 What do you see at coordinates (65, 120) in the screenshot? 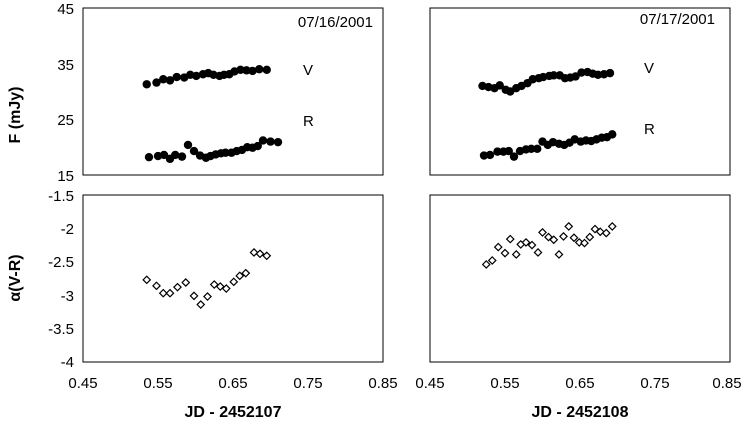
I see `flux-y-tick-label: 25` at bounding box center [65, 120].